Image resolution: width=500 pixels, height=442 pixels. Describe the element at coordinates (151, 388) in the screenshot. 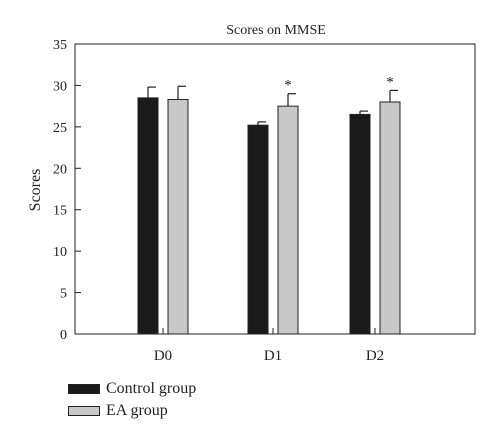

I see `legend-label-control: Control group` at that location.